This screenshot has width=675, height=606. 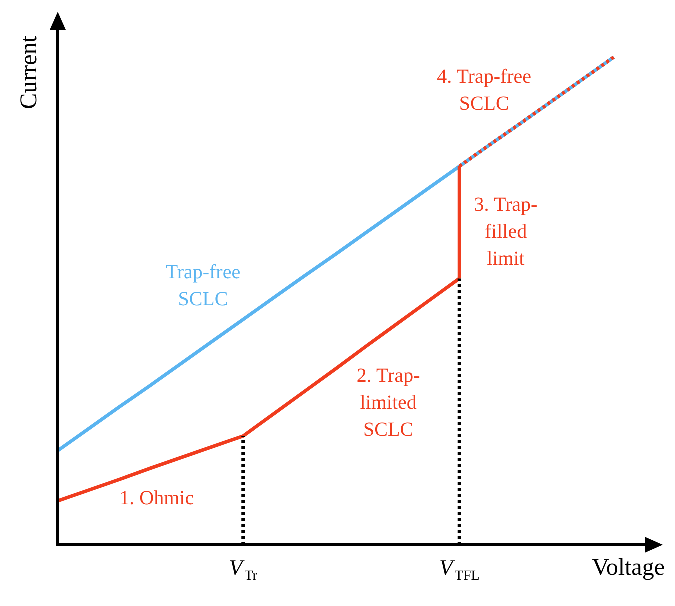 What do you see at coordinates (484, 91) in the screenshot?
I see `annotation: 4. Trap-free SCLC` at bounding box center [484, 91].